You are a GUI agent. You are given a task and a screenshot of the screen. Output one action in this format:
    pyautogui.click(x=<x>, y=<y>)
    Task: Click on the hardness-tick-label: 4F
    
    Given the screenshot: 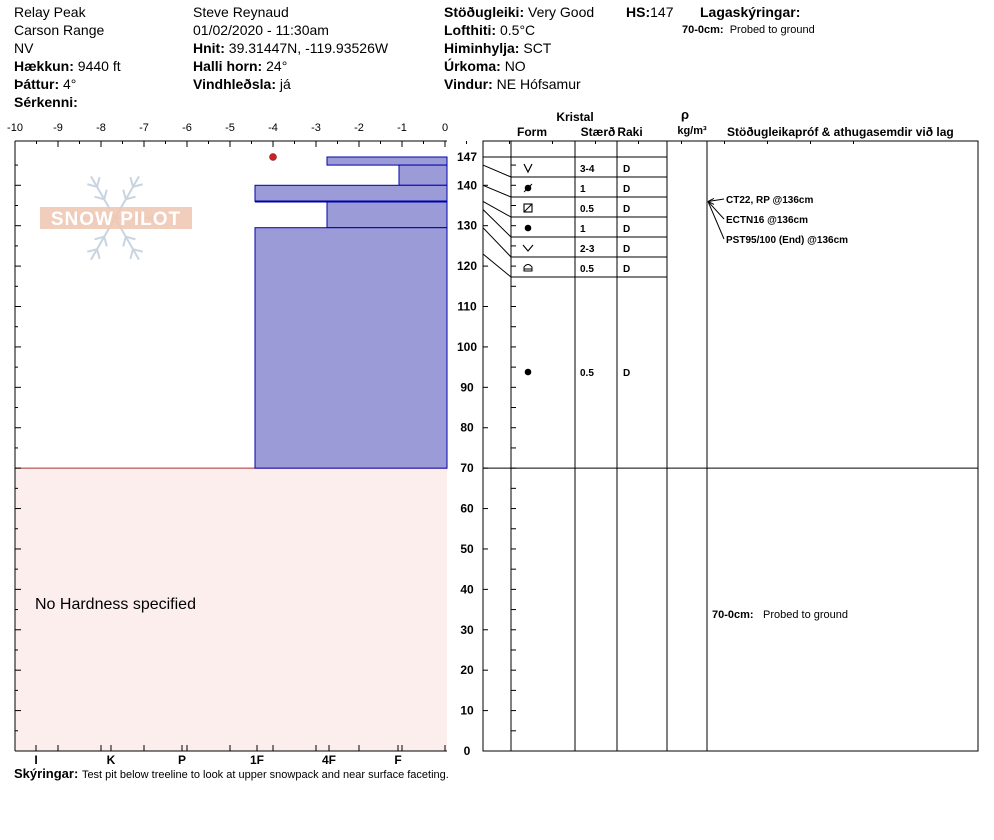 What is the action you would take?
    pyautogui.click(x=329, y=760)
    